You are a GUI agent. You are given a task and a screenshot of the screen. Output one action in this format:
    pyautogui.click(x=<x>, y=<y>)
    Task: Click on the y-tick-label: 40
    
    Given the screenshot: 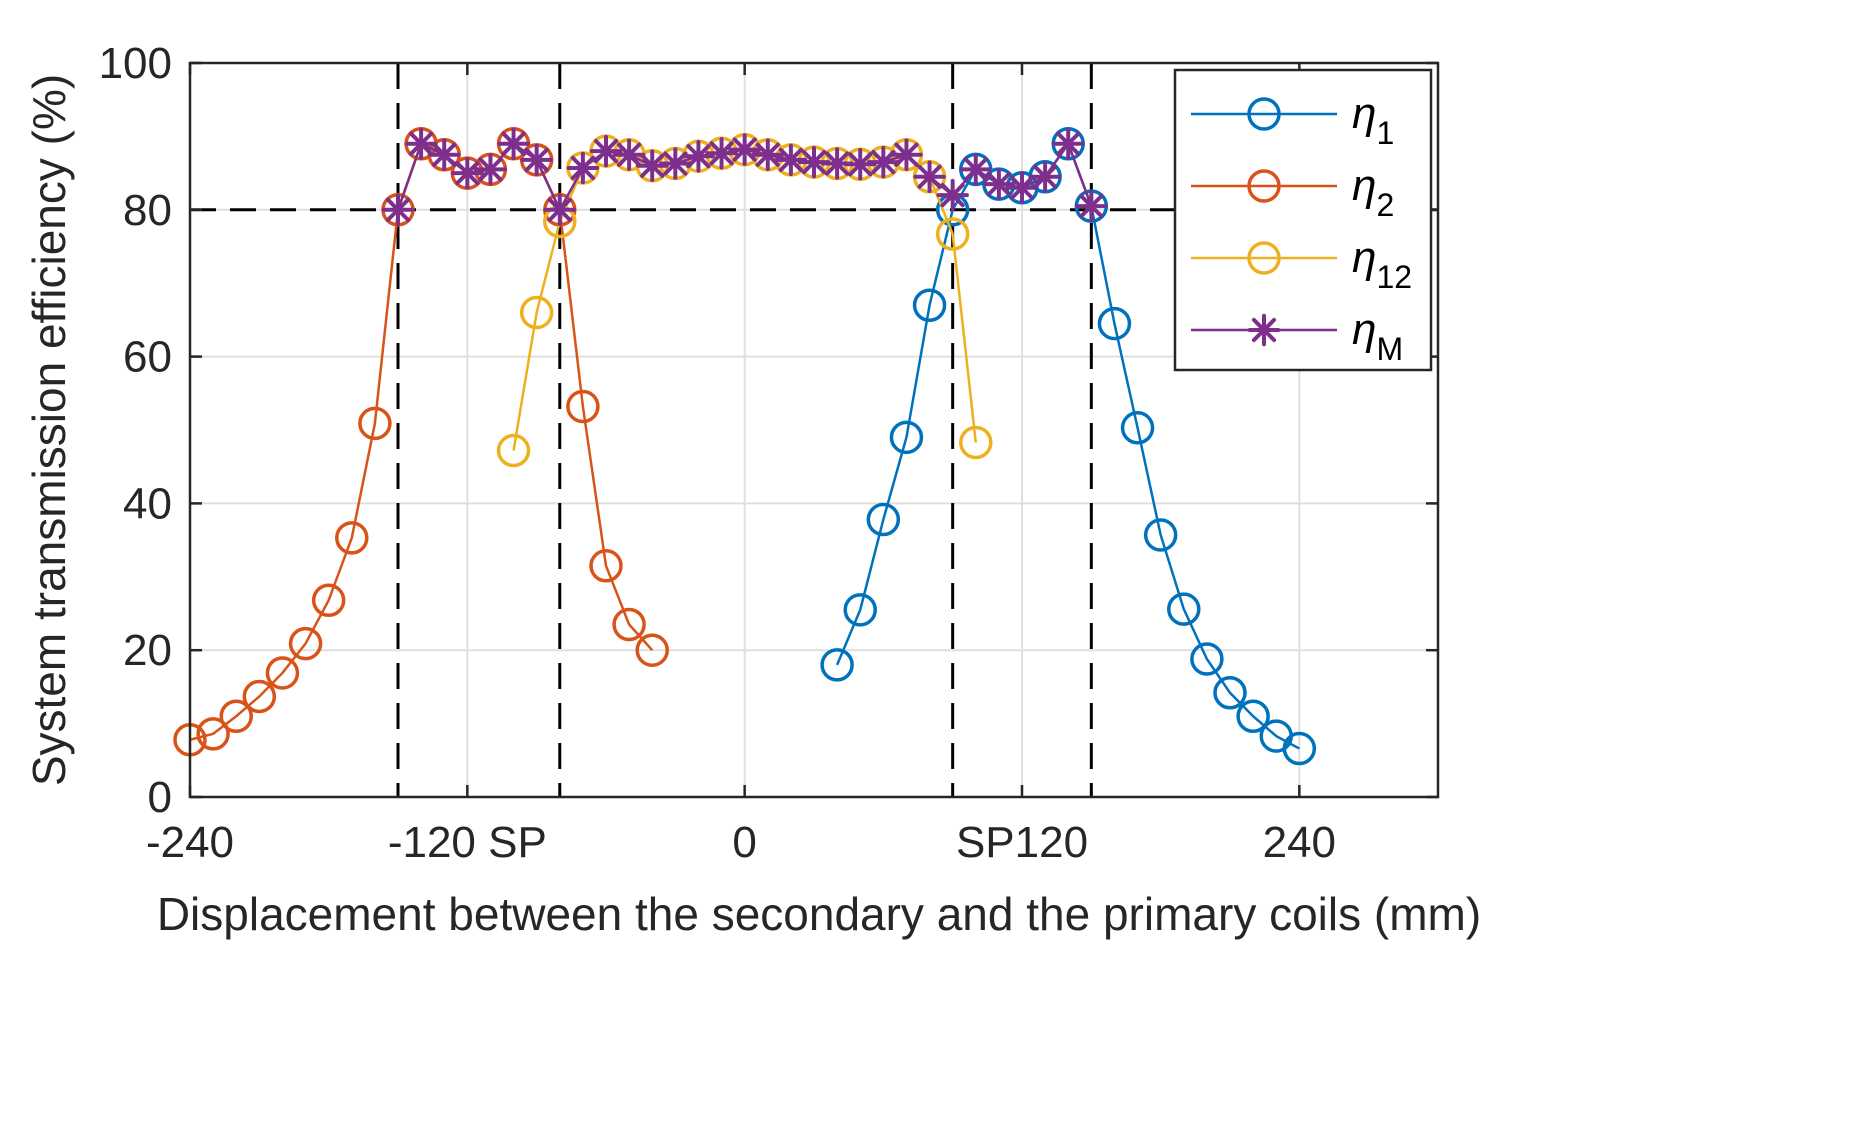 What is the action you would take?
    pyautogui.click(x=147, y=503)
    